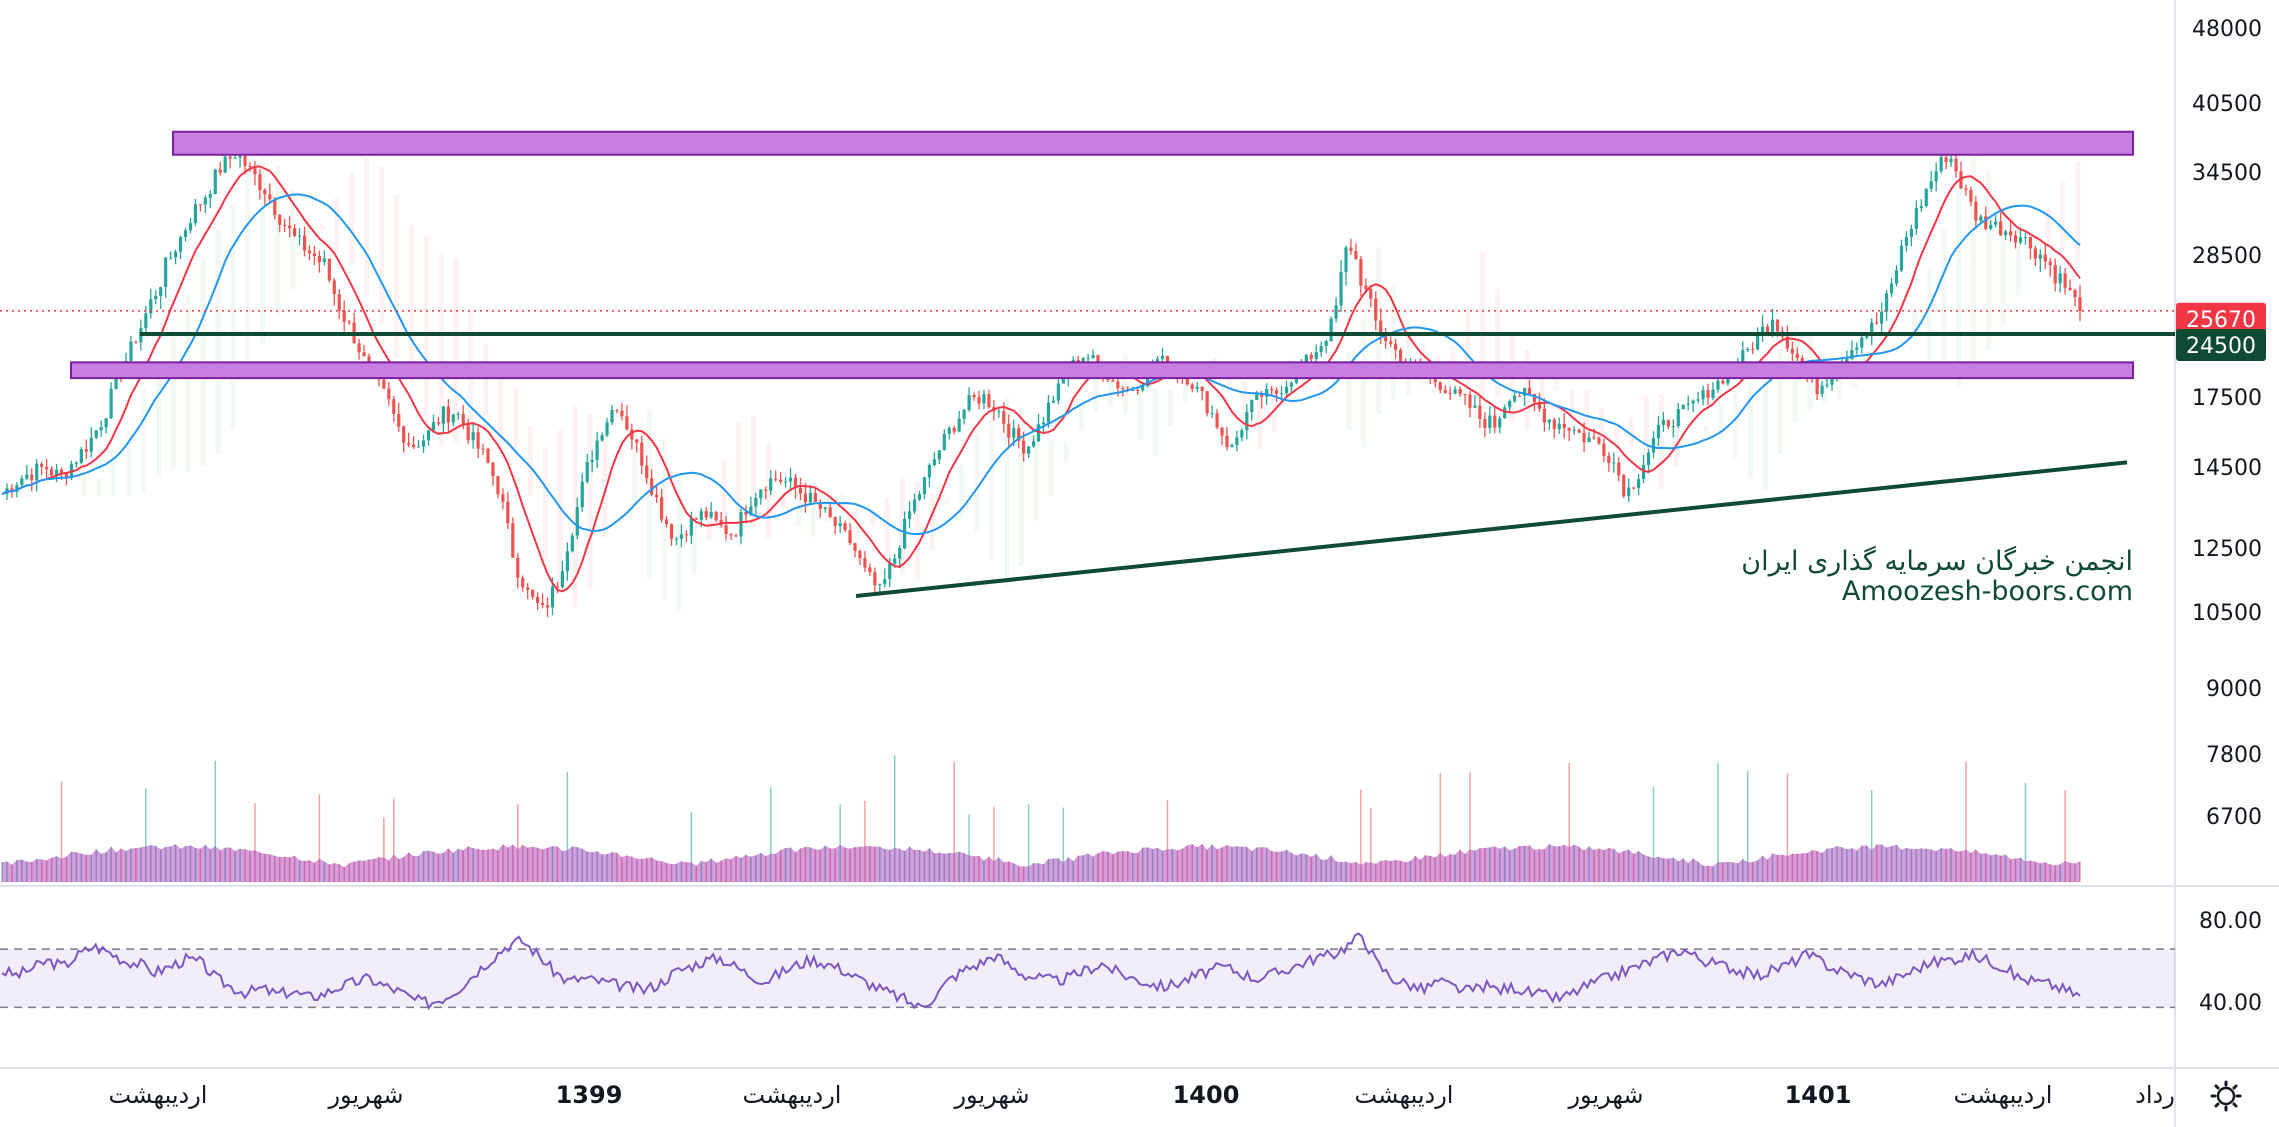 Image resolution: width=2279 pixels, height=1127 pixels. Describe the element at coordinates (2230, 962) in the screenshot. I see `rsi-axis: 80.00 40.00` at that location.